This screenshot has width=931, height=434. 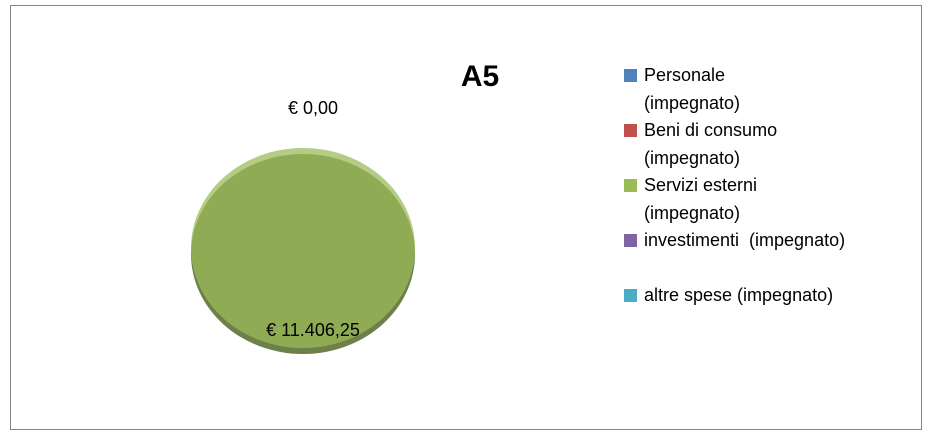 What do you see at coordinates (703, 199) in the screenshot?
I see `legend-label: Servizi esterni (impegnato)` at bounding box center [703, 199].